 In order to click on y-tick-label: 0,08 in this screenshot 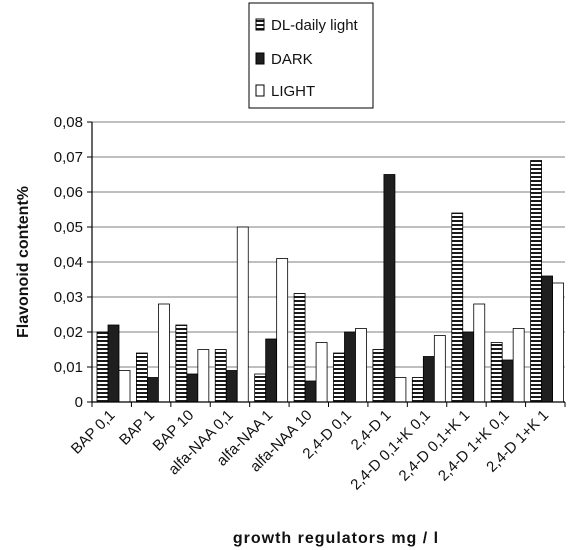, I will do `click(68, 122)`.